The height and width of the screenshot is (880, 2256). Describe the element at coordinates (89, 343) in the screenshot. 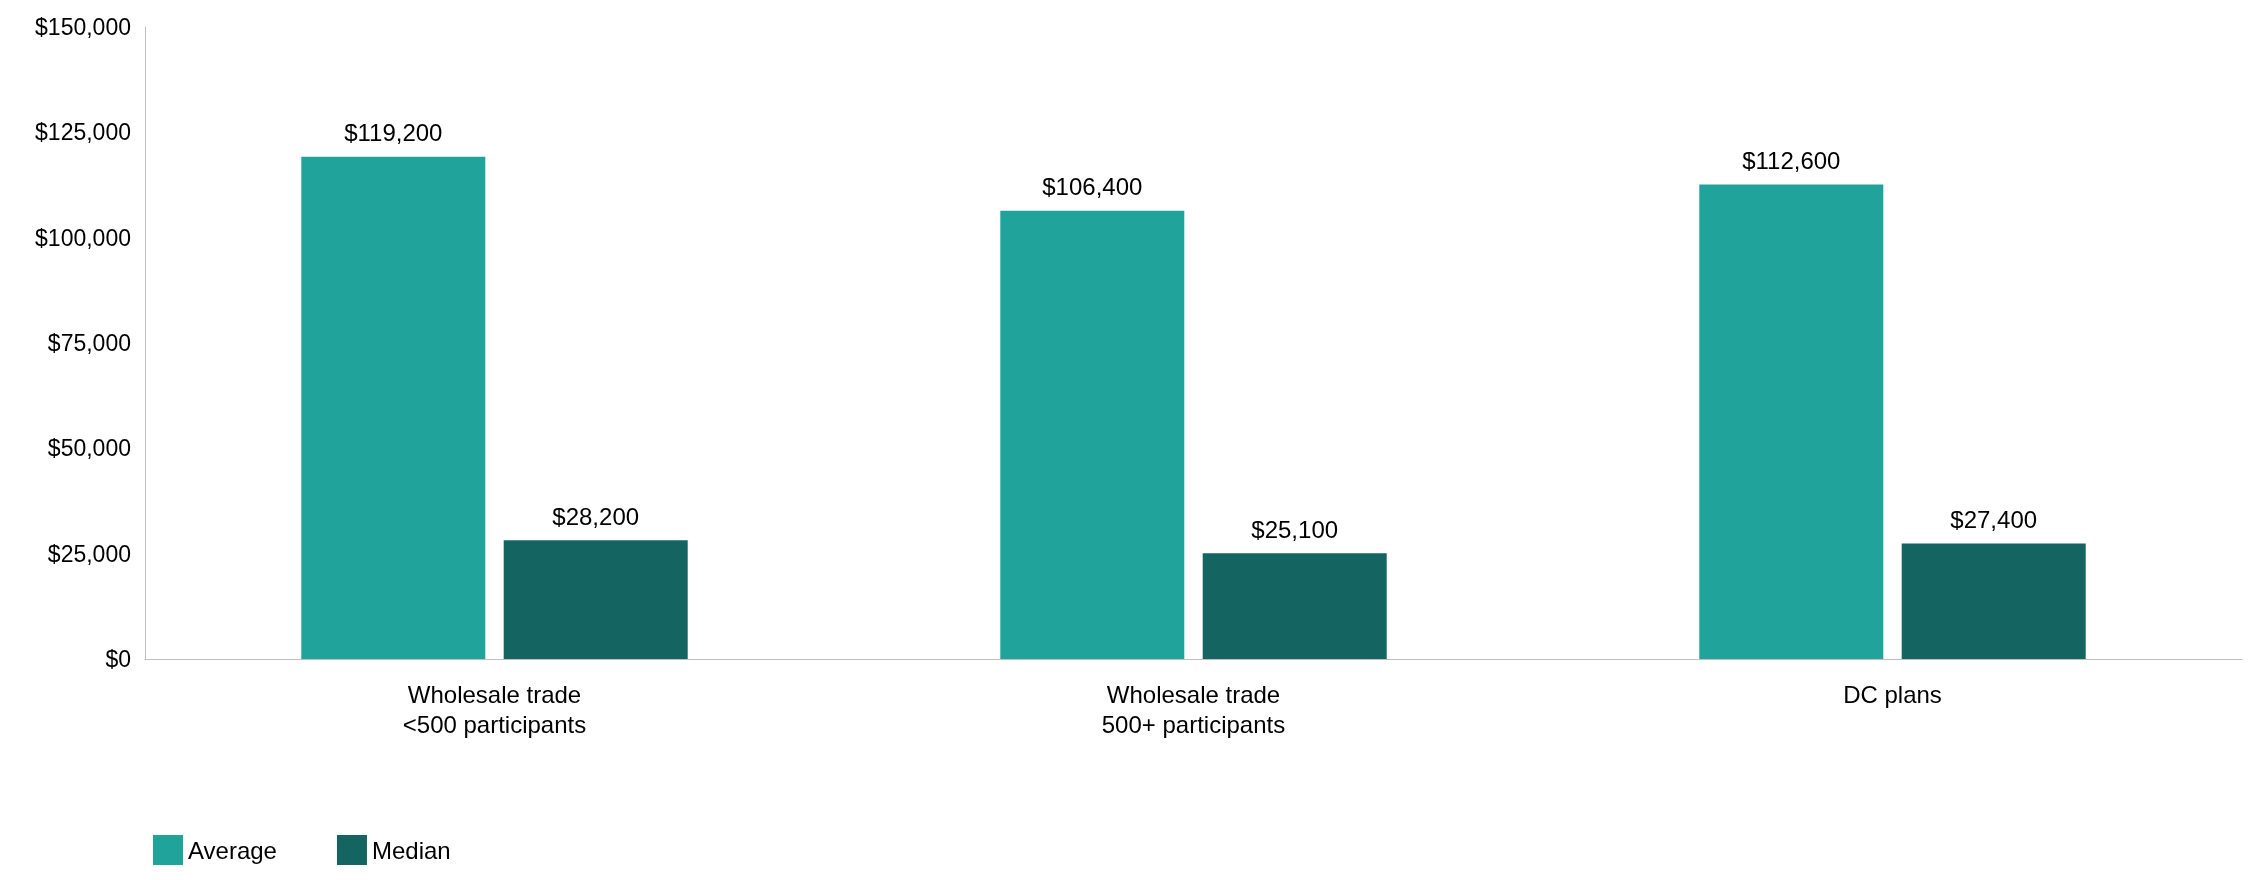

I see `y-tick-label: $75,000` at that location.